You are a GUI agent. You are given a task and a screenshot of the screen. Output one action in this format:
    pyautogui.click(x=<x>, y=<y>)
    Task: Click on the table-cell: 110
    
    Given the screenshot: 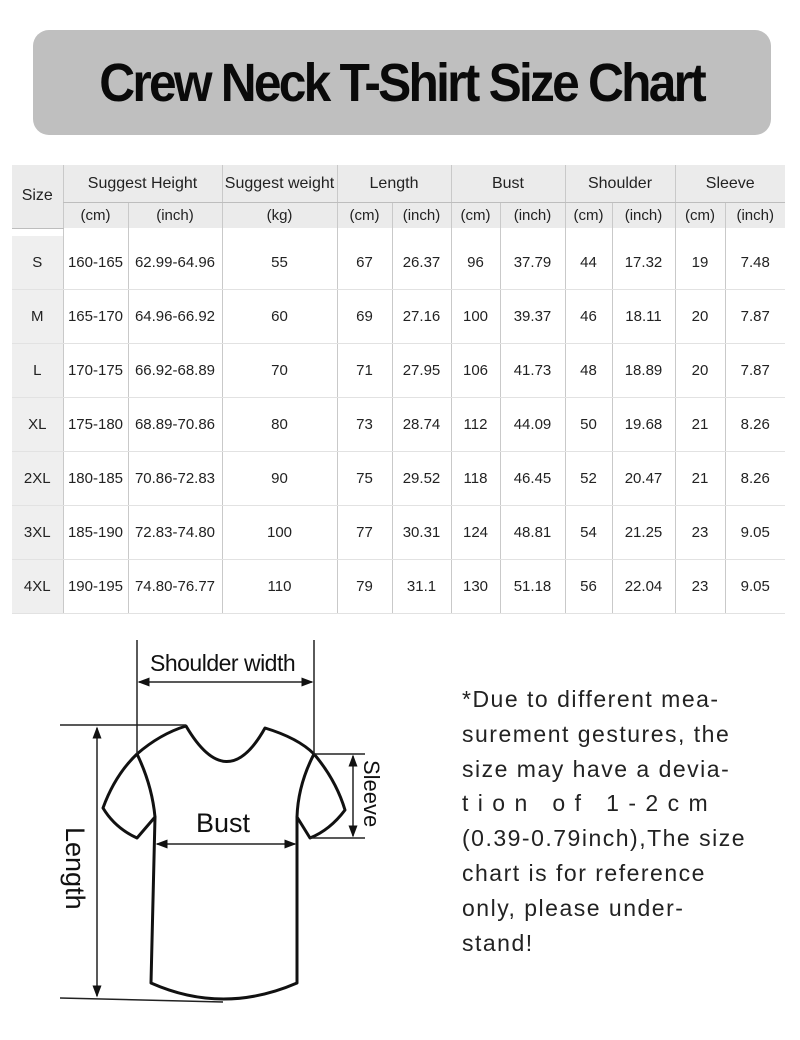 What is the action you would take?
    pyautogui.click(x=279, y=586)
    